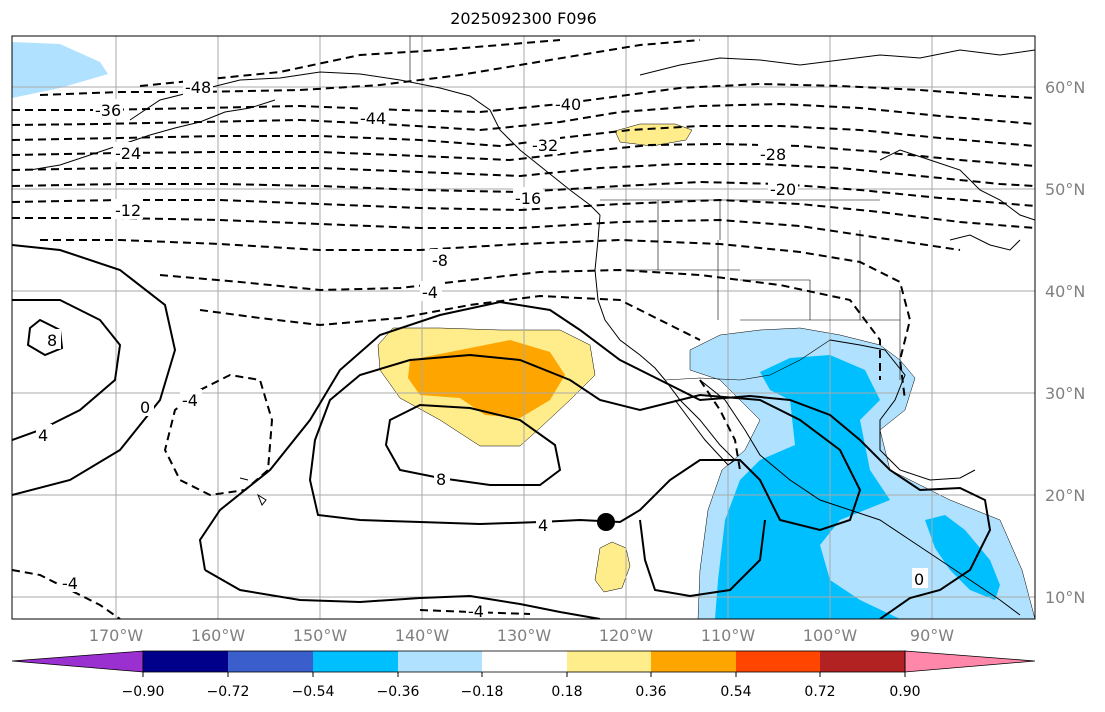  What do you see at coordinates (253, 491) in the screenshot?
I see `hawaii-islands` at bounding box center [253, 491].